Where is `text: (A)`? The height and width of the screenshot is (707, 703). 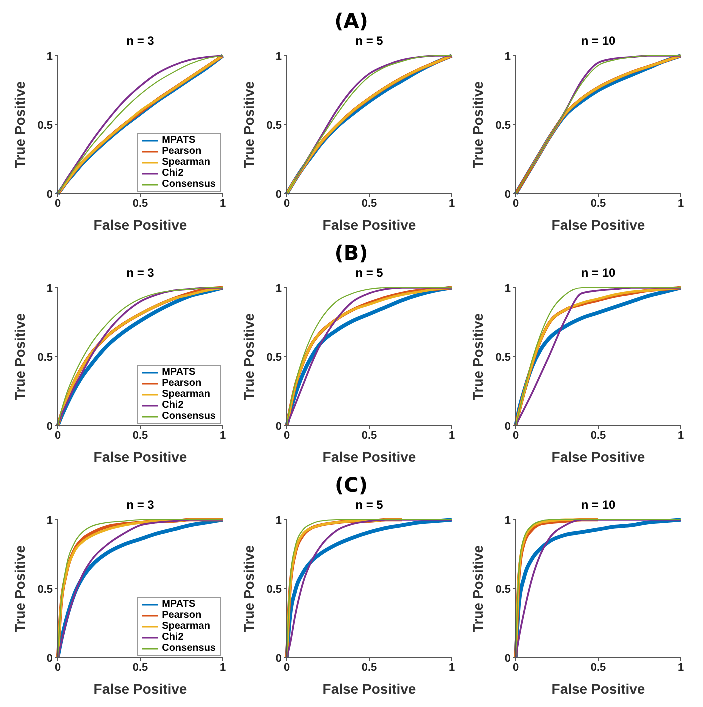
text: (A) is located at coordinates (351, 21).